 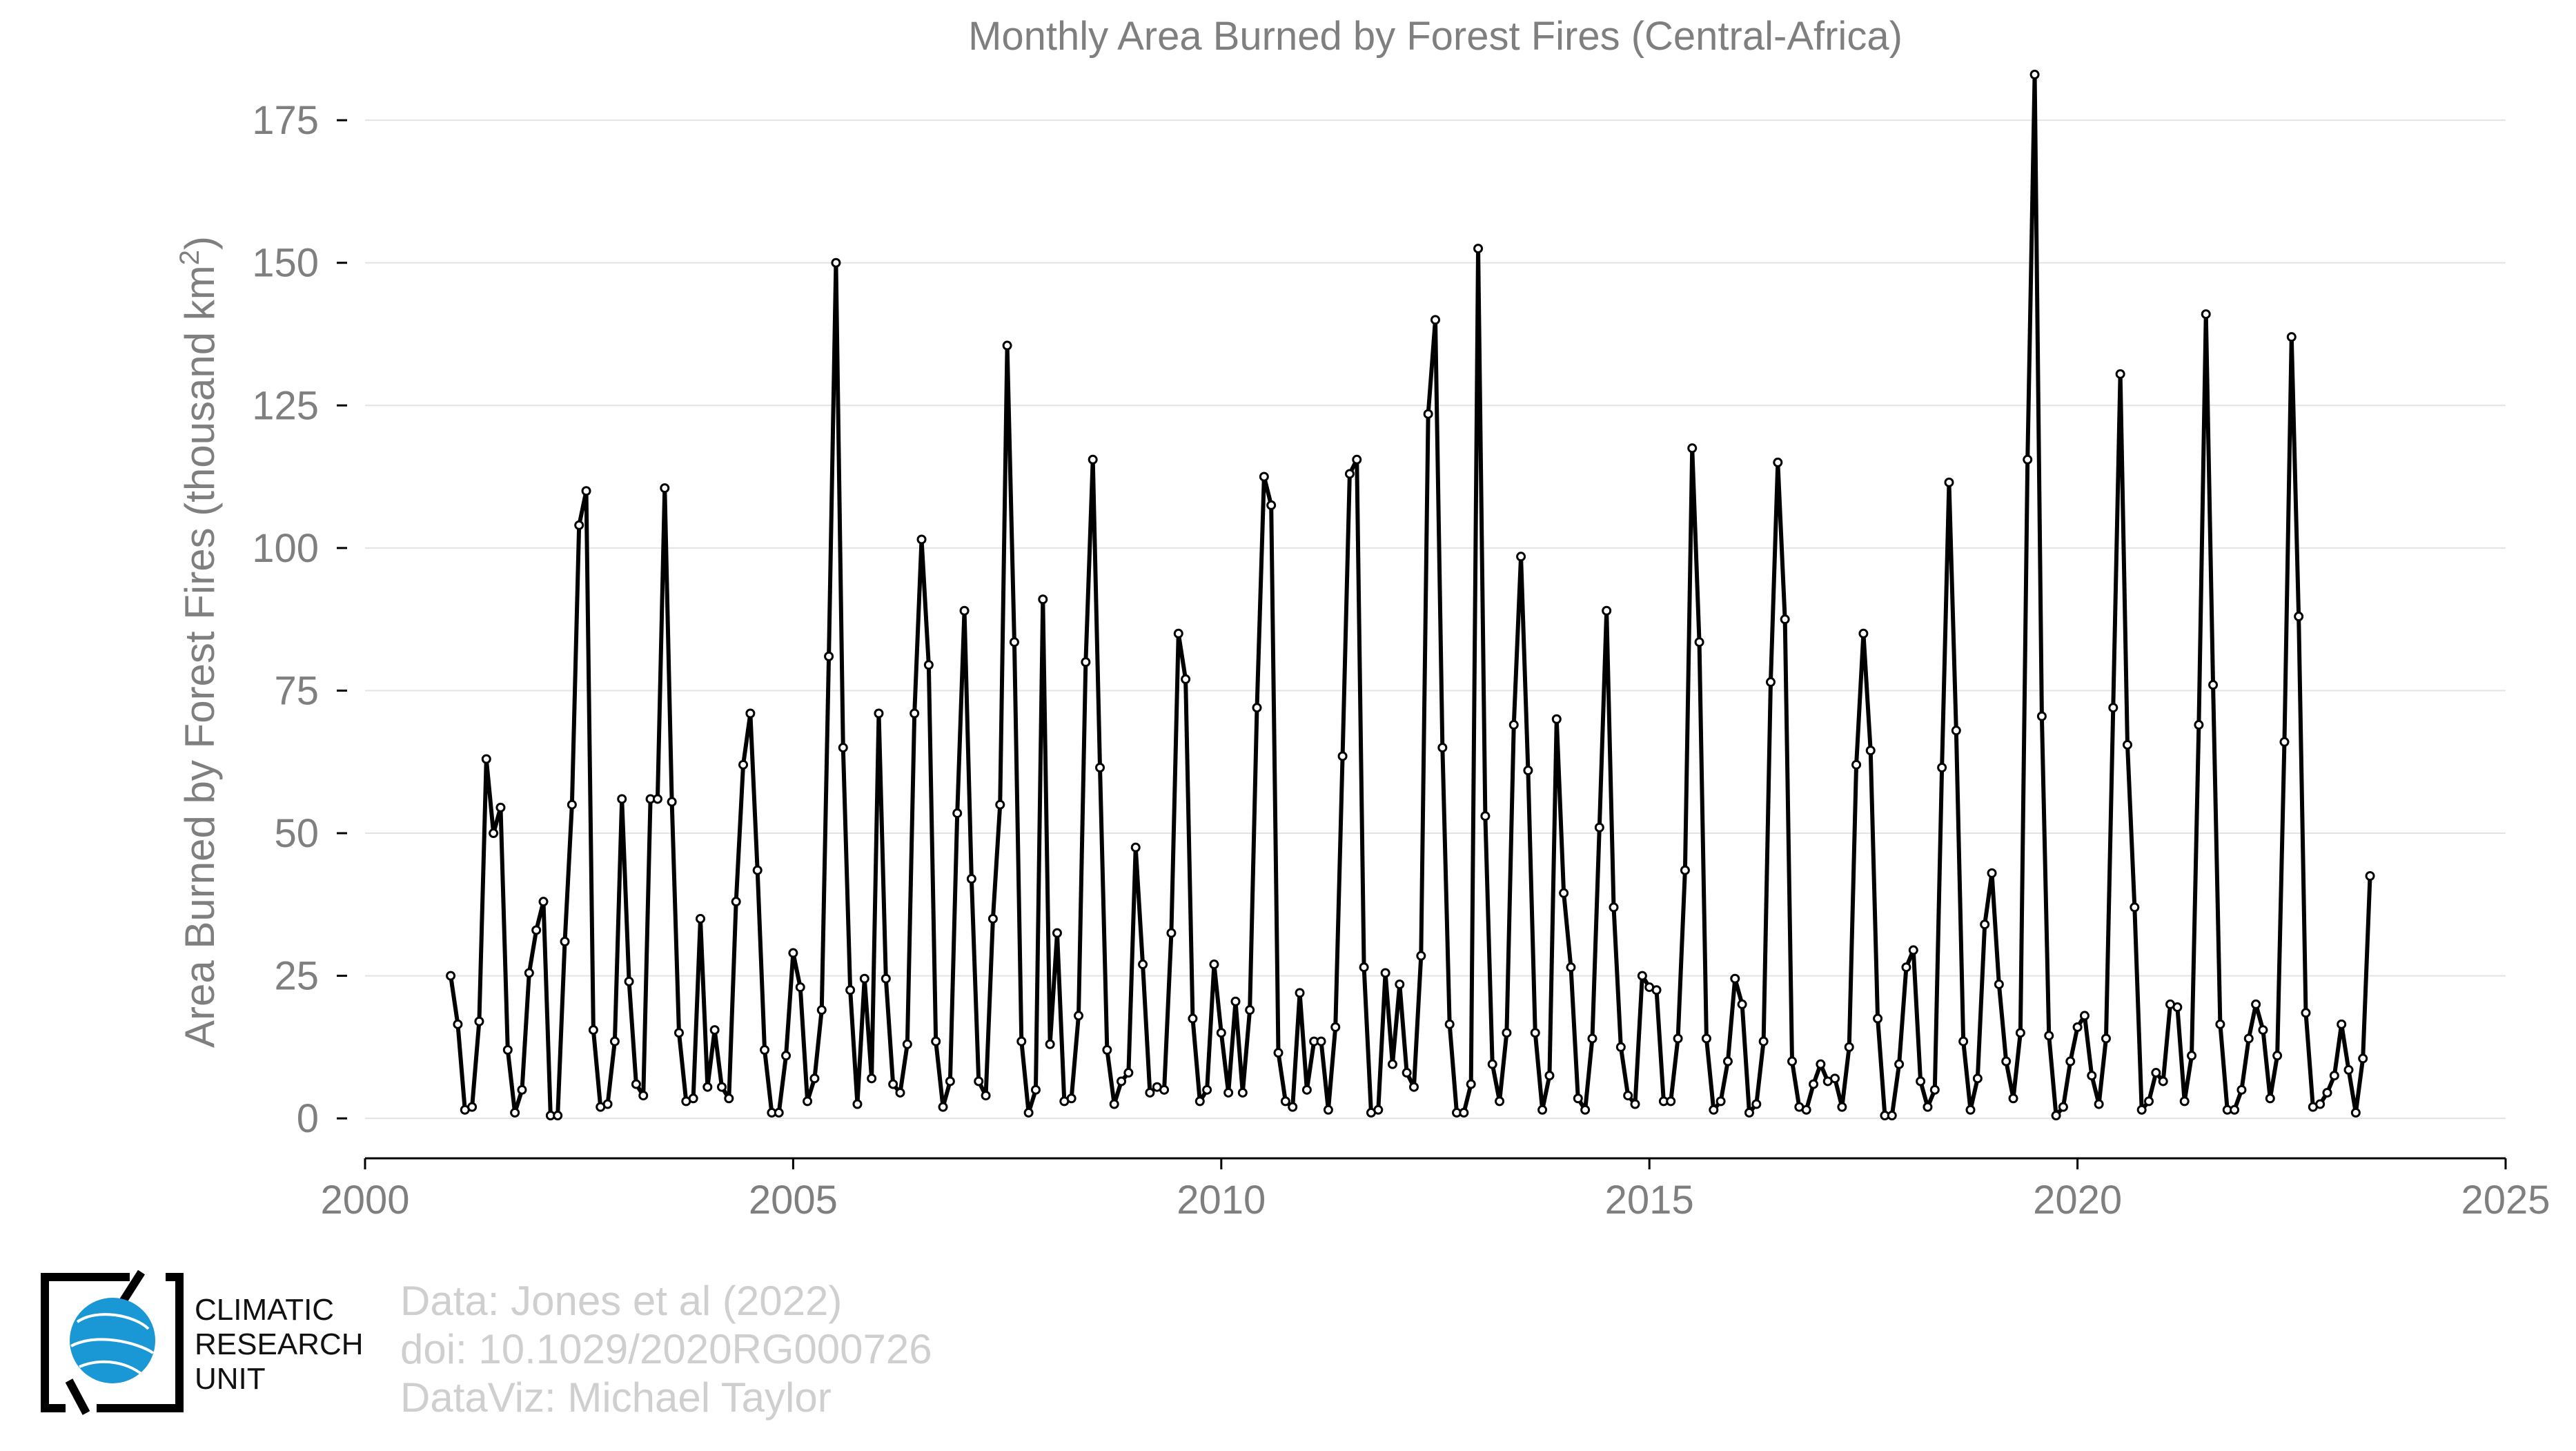 What do you see at coordinates (200, 243) in the screenshot?
I see `y-axis-label-suffix: )` at bounding box center [200, 243].